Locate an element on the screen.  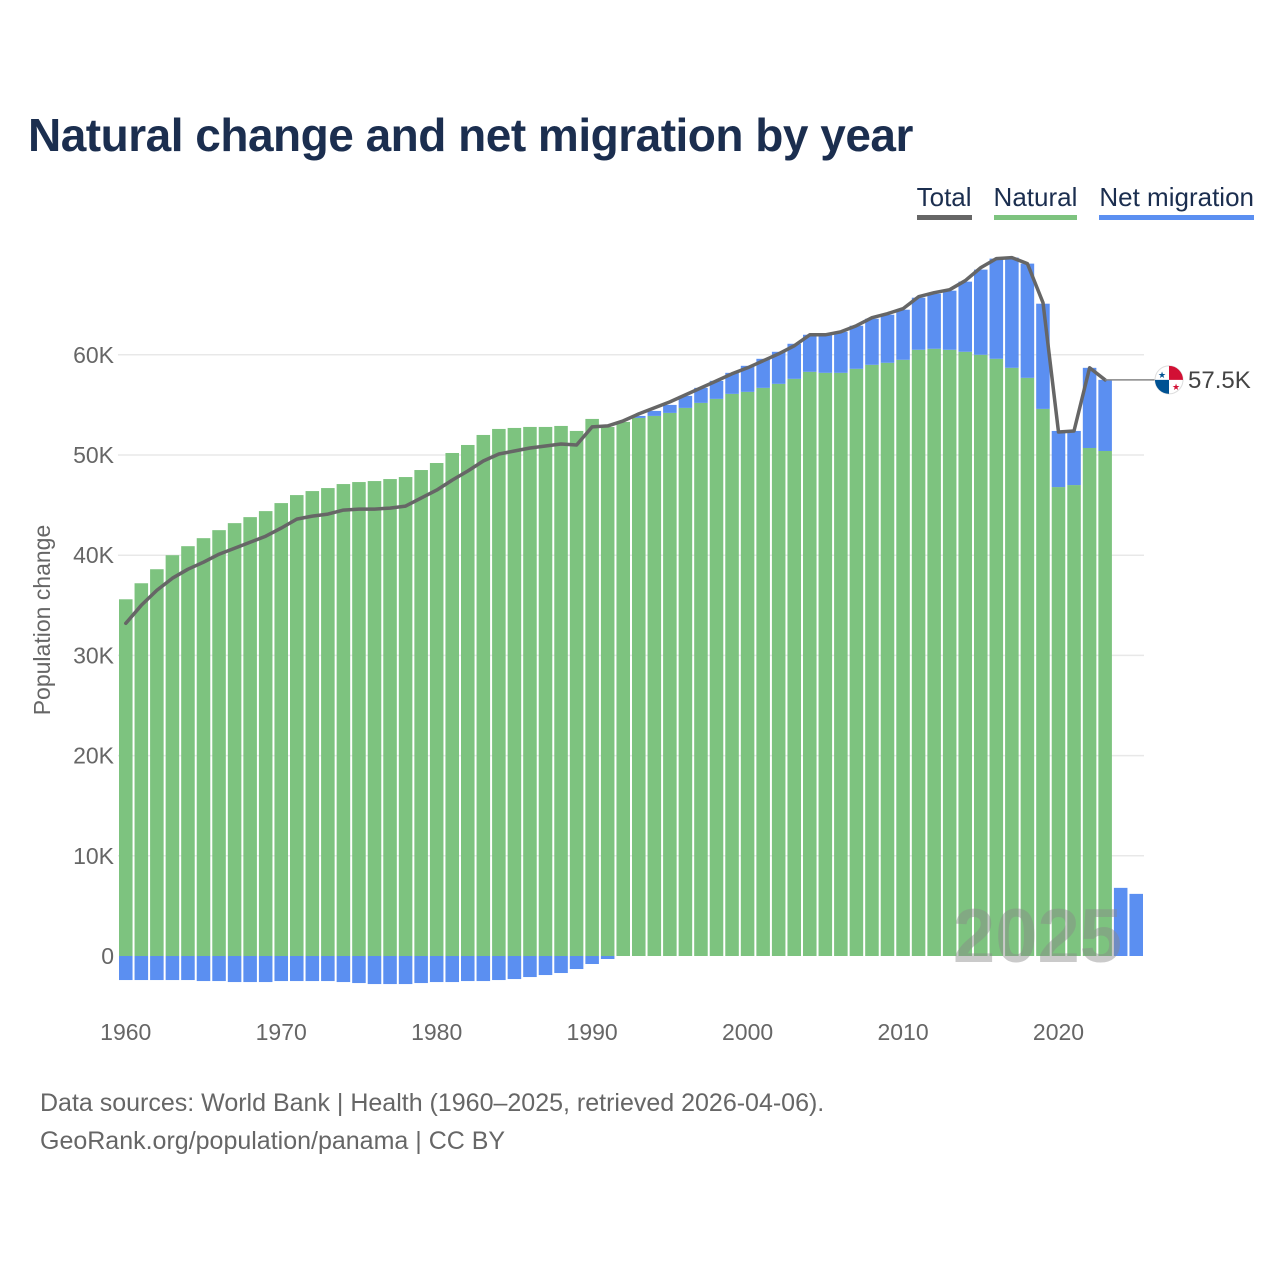
legend-item-total: Total is located at coordinates (944, 201).